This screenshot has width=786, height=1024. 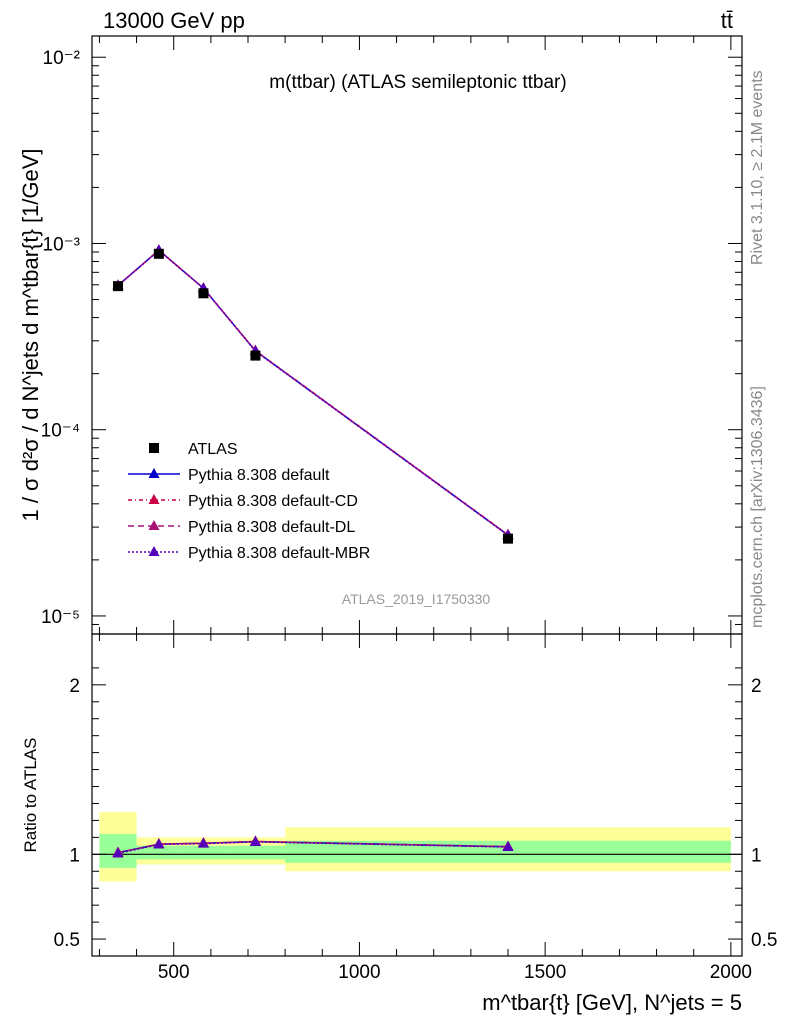 What do you see at coordinates (30, 334) in the screenshot?
I see `main-y-axis-label: 1 / σ d²σ / d N^jets d m^tbar{t} [1/GeV]` at bounding box center [30, 334].